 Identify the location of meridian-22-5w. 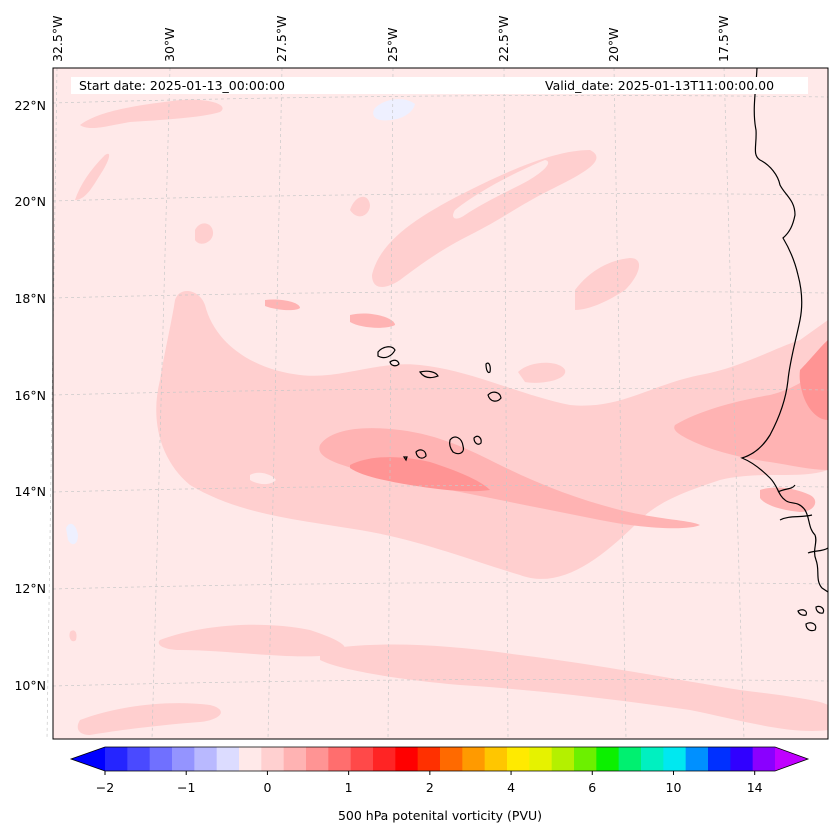
(506, 403).